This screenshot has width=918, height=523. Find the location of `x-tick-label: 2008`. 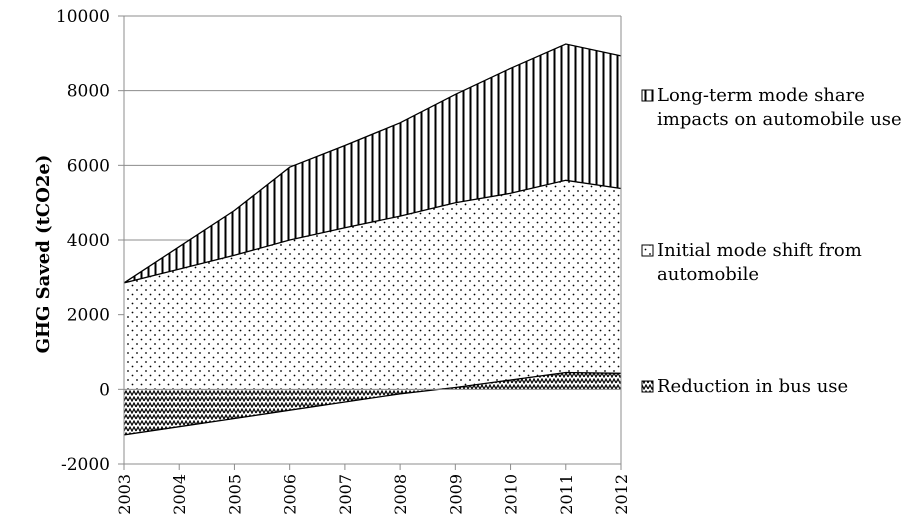

x-tick-label: 2008 is located at coordinates (400, 494).